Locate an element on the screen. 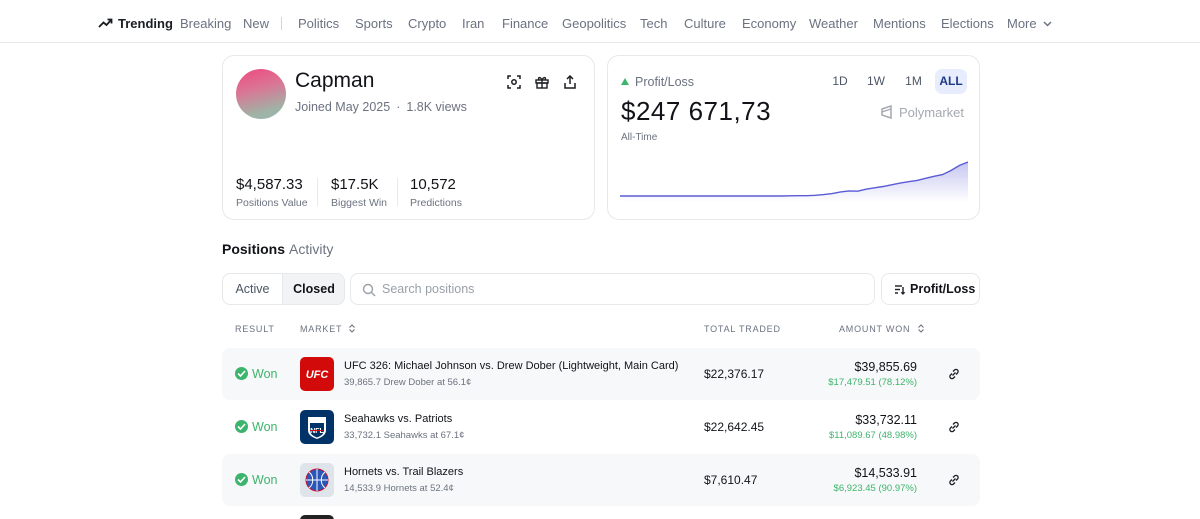  nav-tech: Tech is located at coordinates (654, 23).